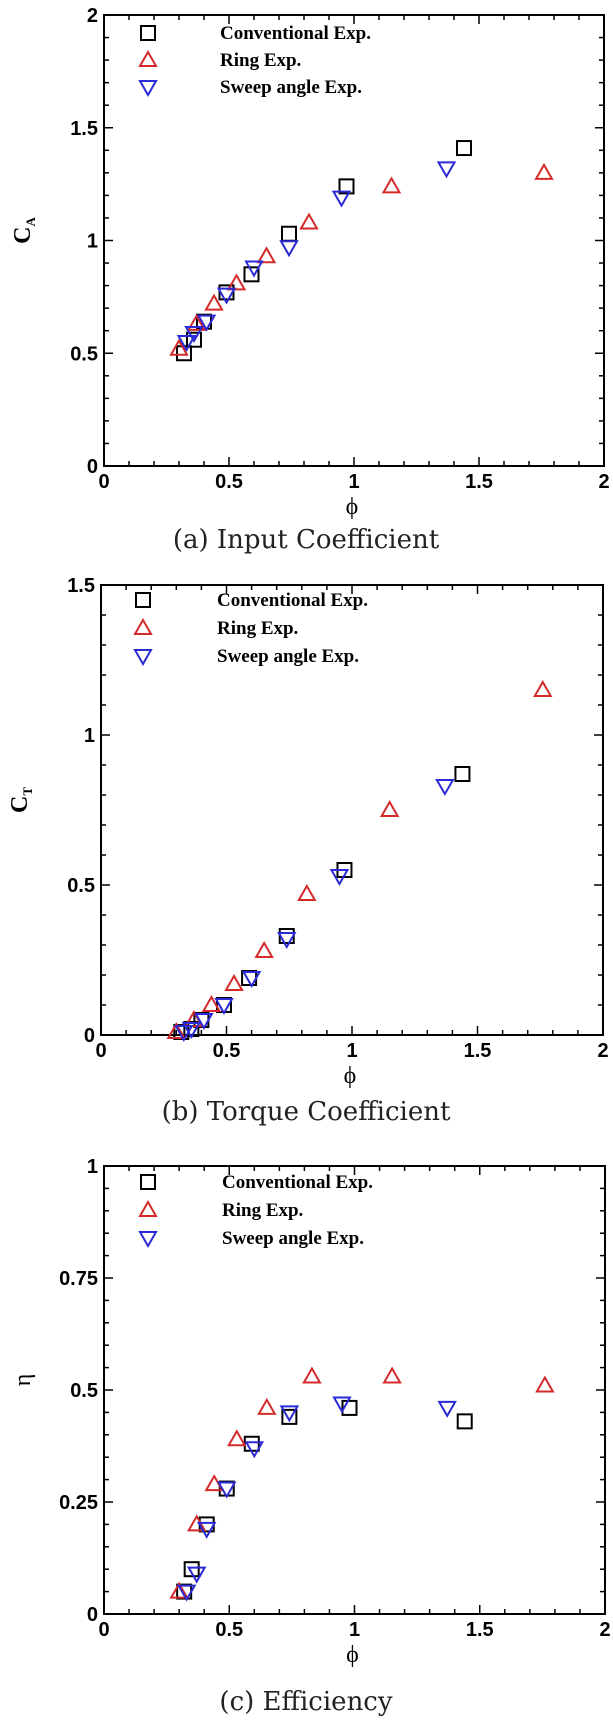 The image size is (613, 1724). I want to click on y-axis-title: CT, so click(21, 800).